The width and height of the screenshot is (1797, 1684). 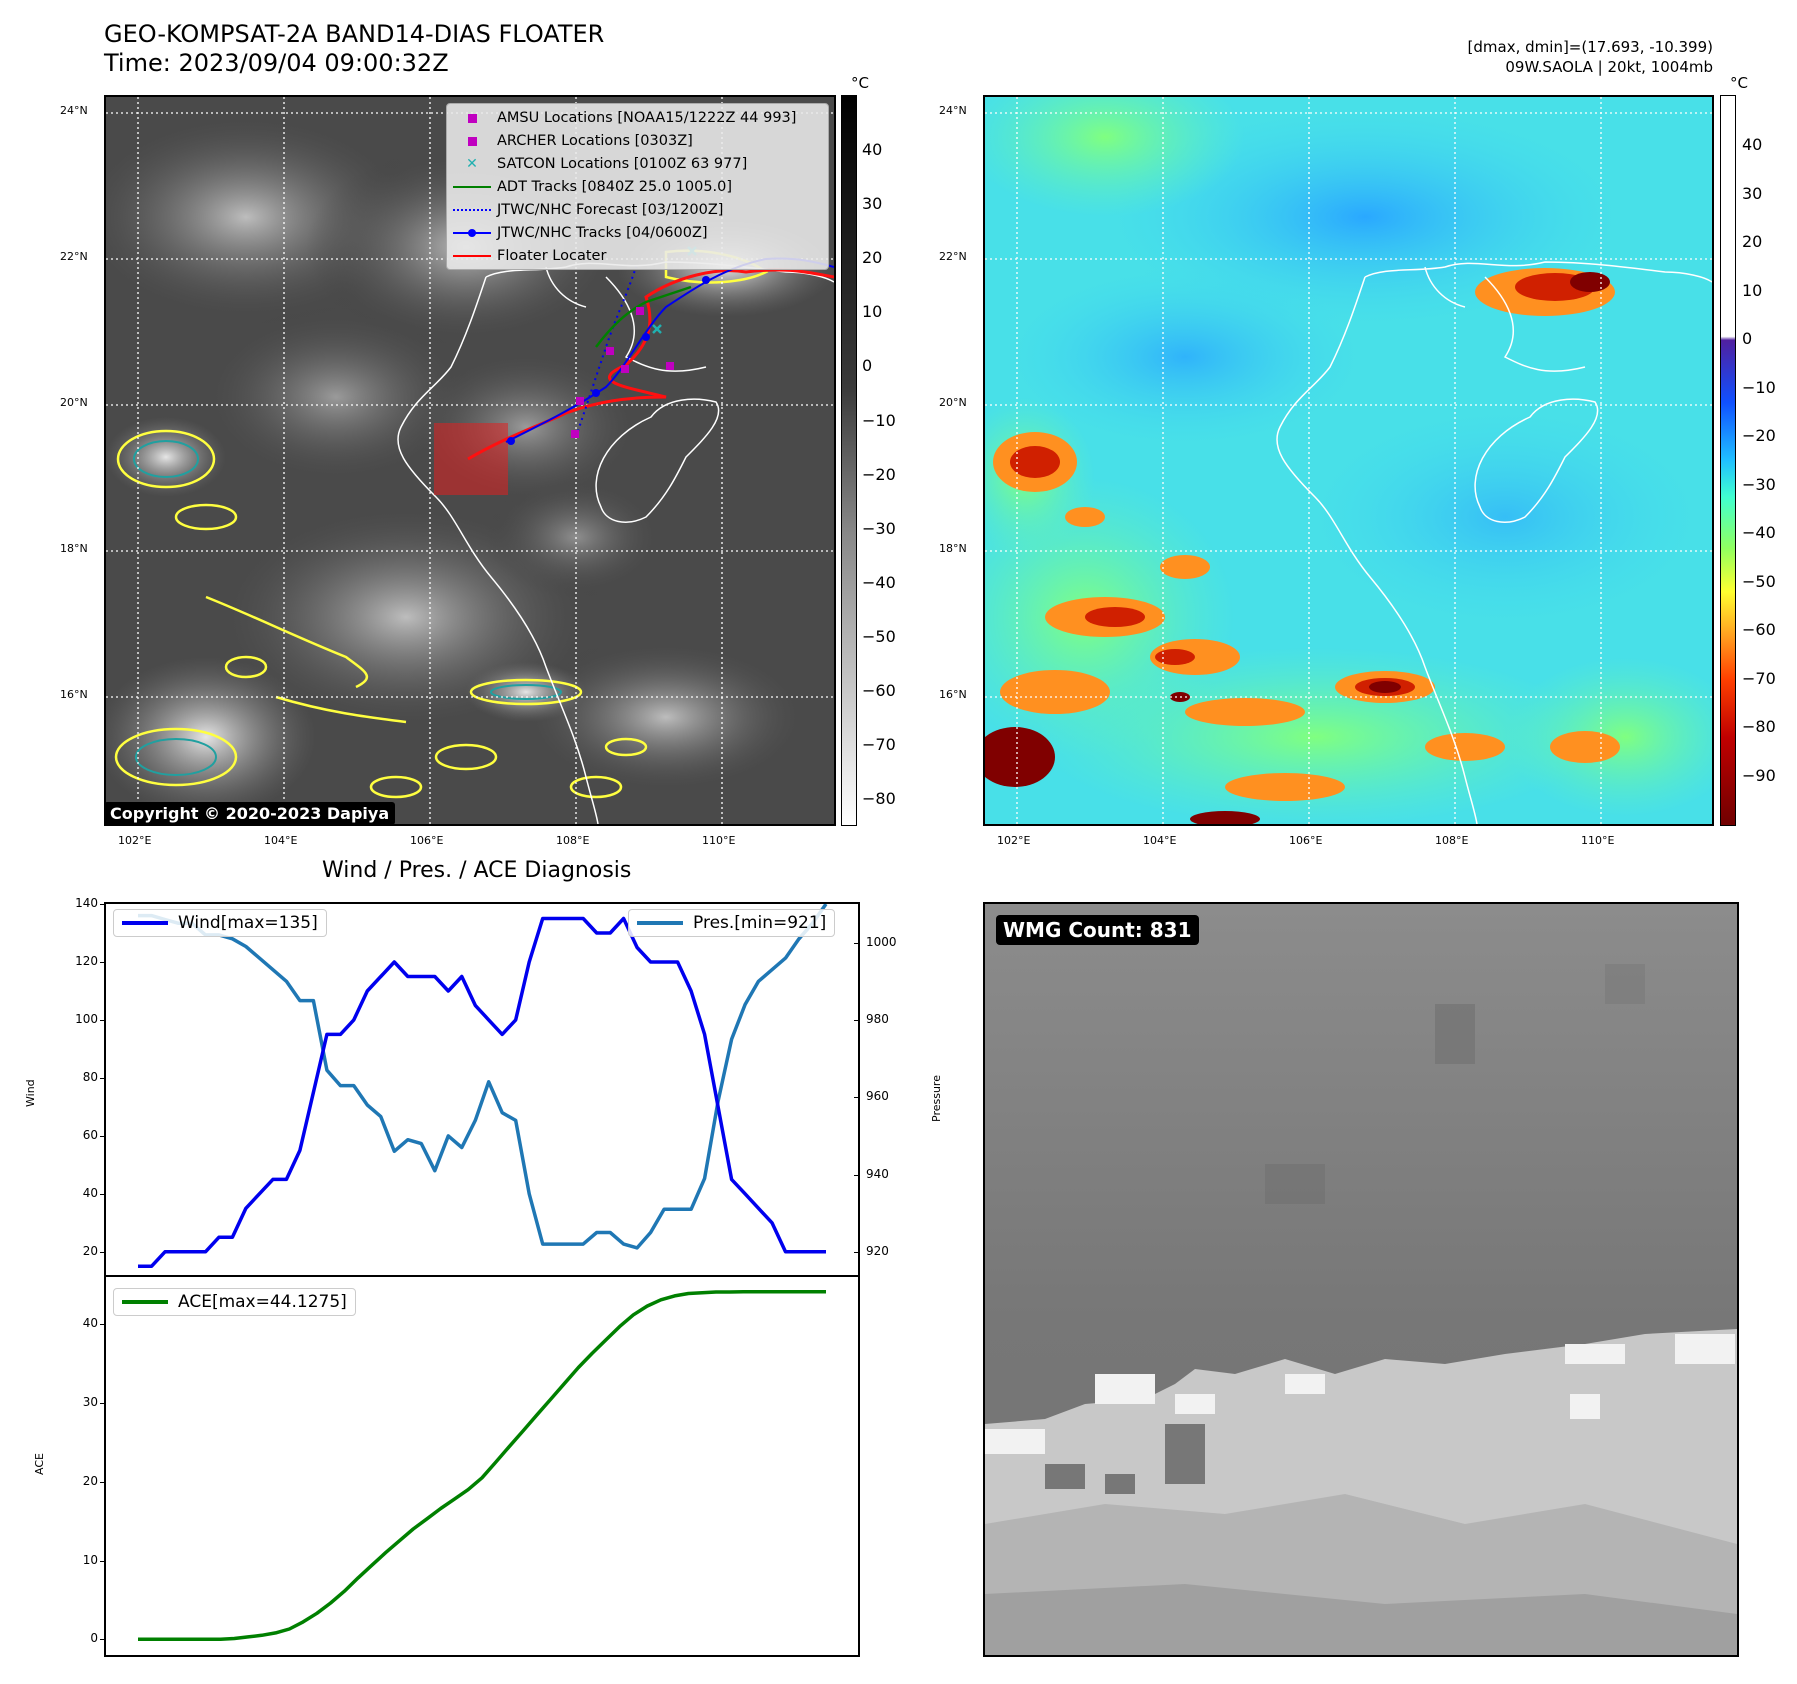 I want to click on wind-line-icon, so click(x=145, y=923).